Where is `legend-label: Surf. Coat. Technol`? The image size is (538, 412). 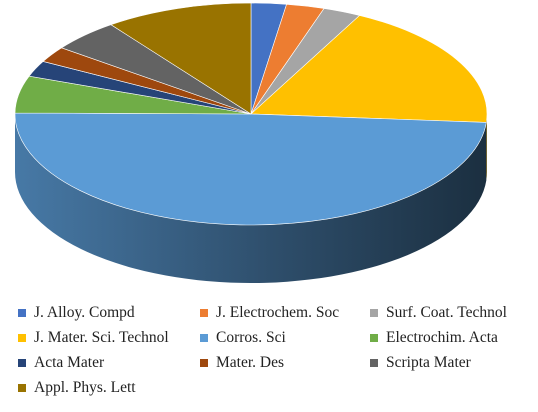
legend-label: Surf. Coat. Technol is located at coordinates (446, 312).